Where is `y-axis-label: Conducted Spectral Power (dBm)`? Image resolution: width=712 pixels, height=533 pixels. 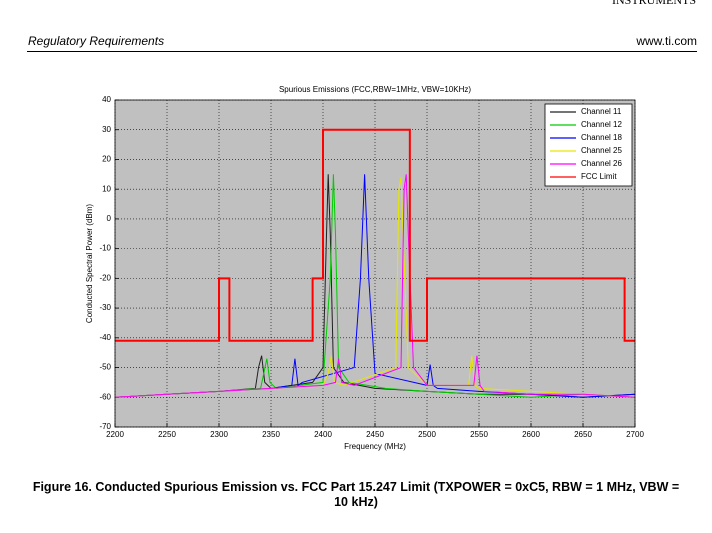
y-axis-label: Conducted Spectral Power (dBm) is located at coordinates (89, 264).